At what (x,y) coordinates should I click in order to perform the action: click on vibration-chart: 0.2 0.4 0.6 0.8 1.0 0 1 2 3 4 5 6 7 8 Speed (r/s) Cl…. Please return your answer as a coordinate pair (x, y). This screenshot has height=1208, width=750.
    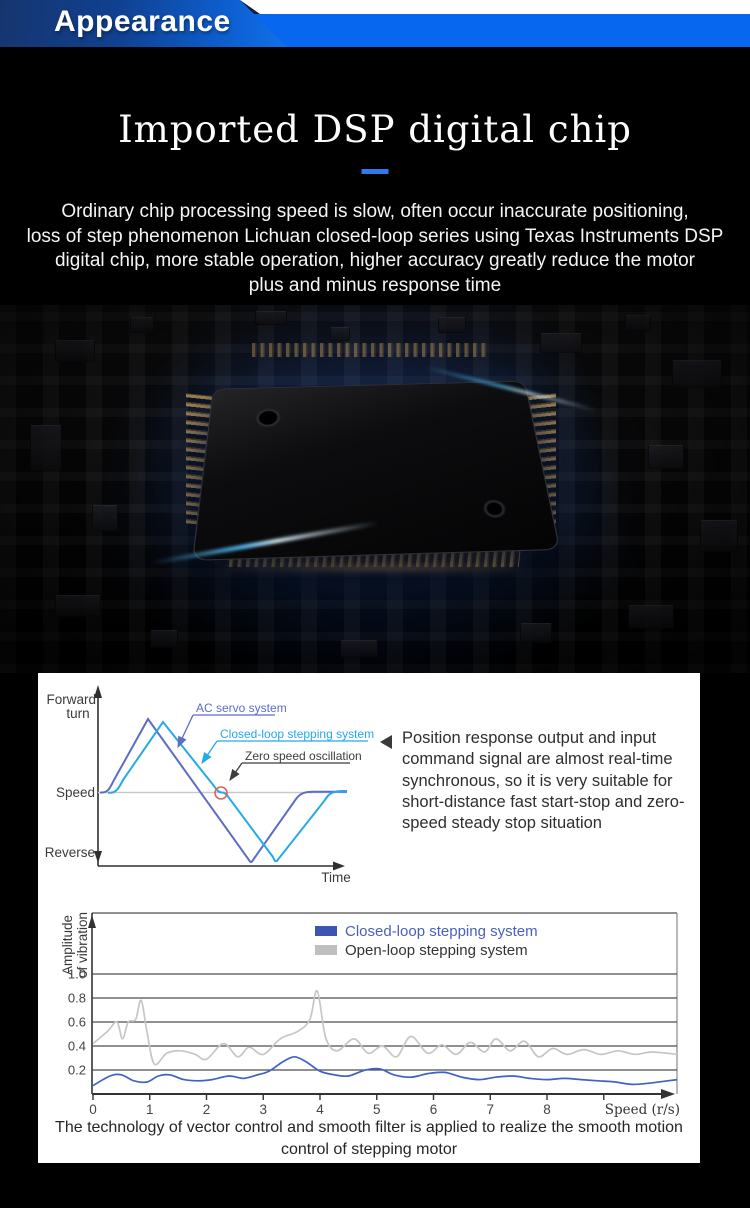
    Looking at the image, I should click on (374, 1015).